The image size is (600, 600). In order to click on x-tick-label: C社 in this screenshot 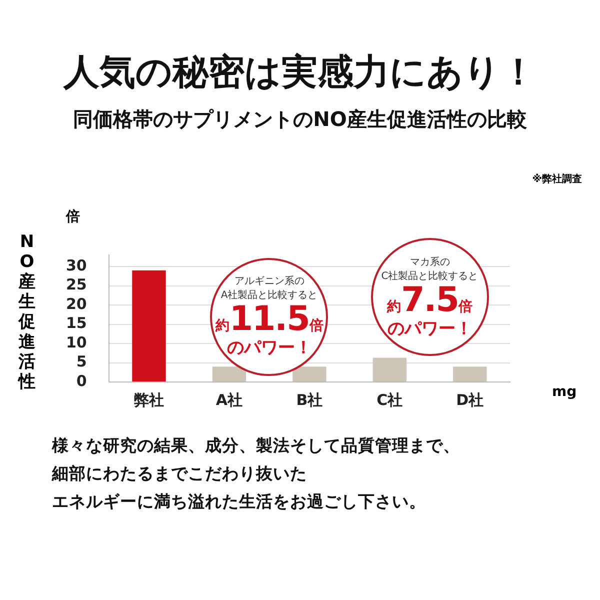, I will do `click(389, 399)`.